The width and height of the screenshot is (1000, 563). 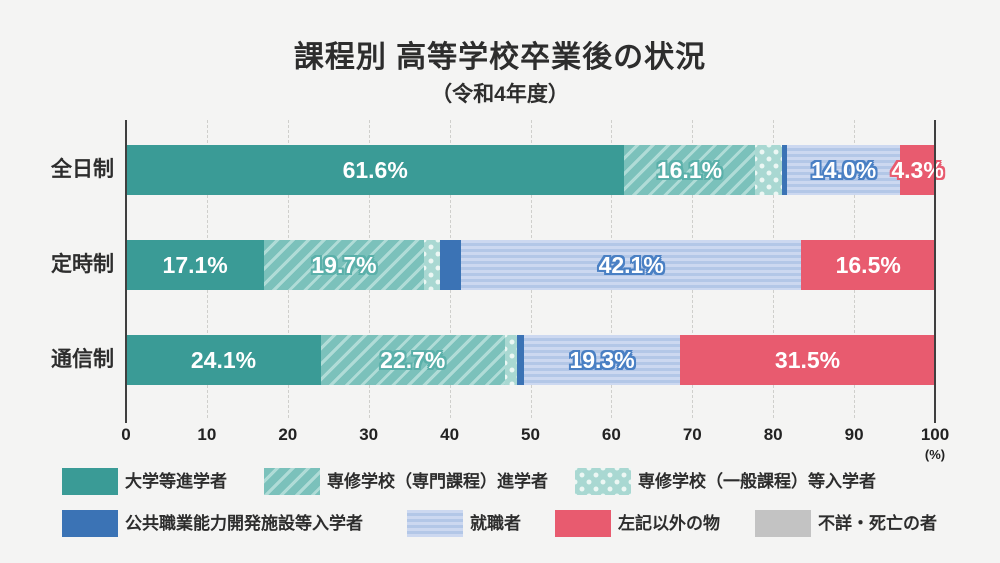 What do you see at coordinates (292, 481) in the screenshot?
I see `legend-swatch-teal-diagonal` at bounding box center [292, 481].